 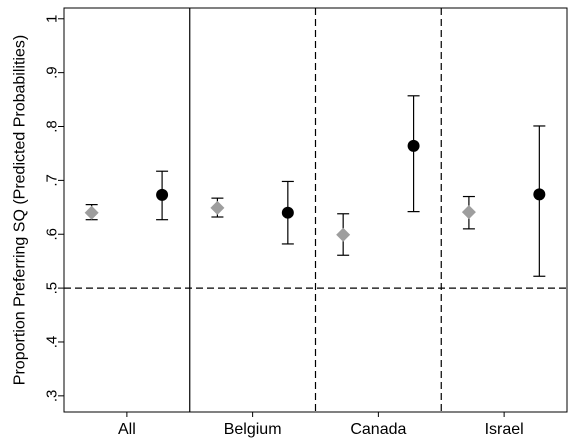 I want to click on x-category-label: Israel, so click(x=504, y=429).